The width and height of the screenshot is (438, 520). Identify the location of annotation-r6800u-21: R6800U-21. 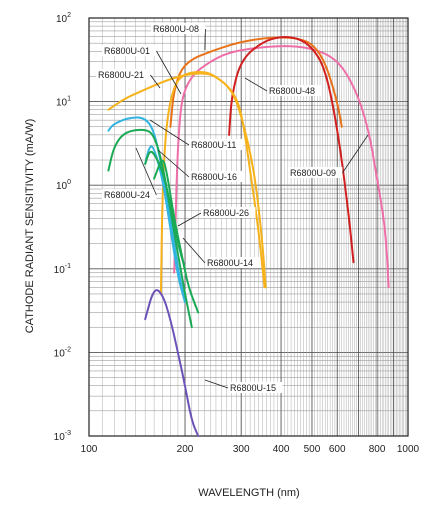
(128, 78).